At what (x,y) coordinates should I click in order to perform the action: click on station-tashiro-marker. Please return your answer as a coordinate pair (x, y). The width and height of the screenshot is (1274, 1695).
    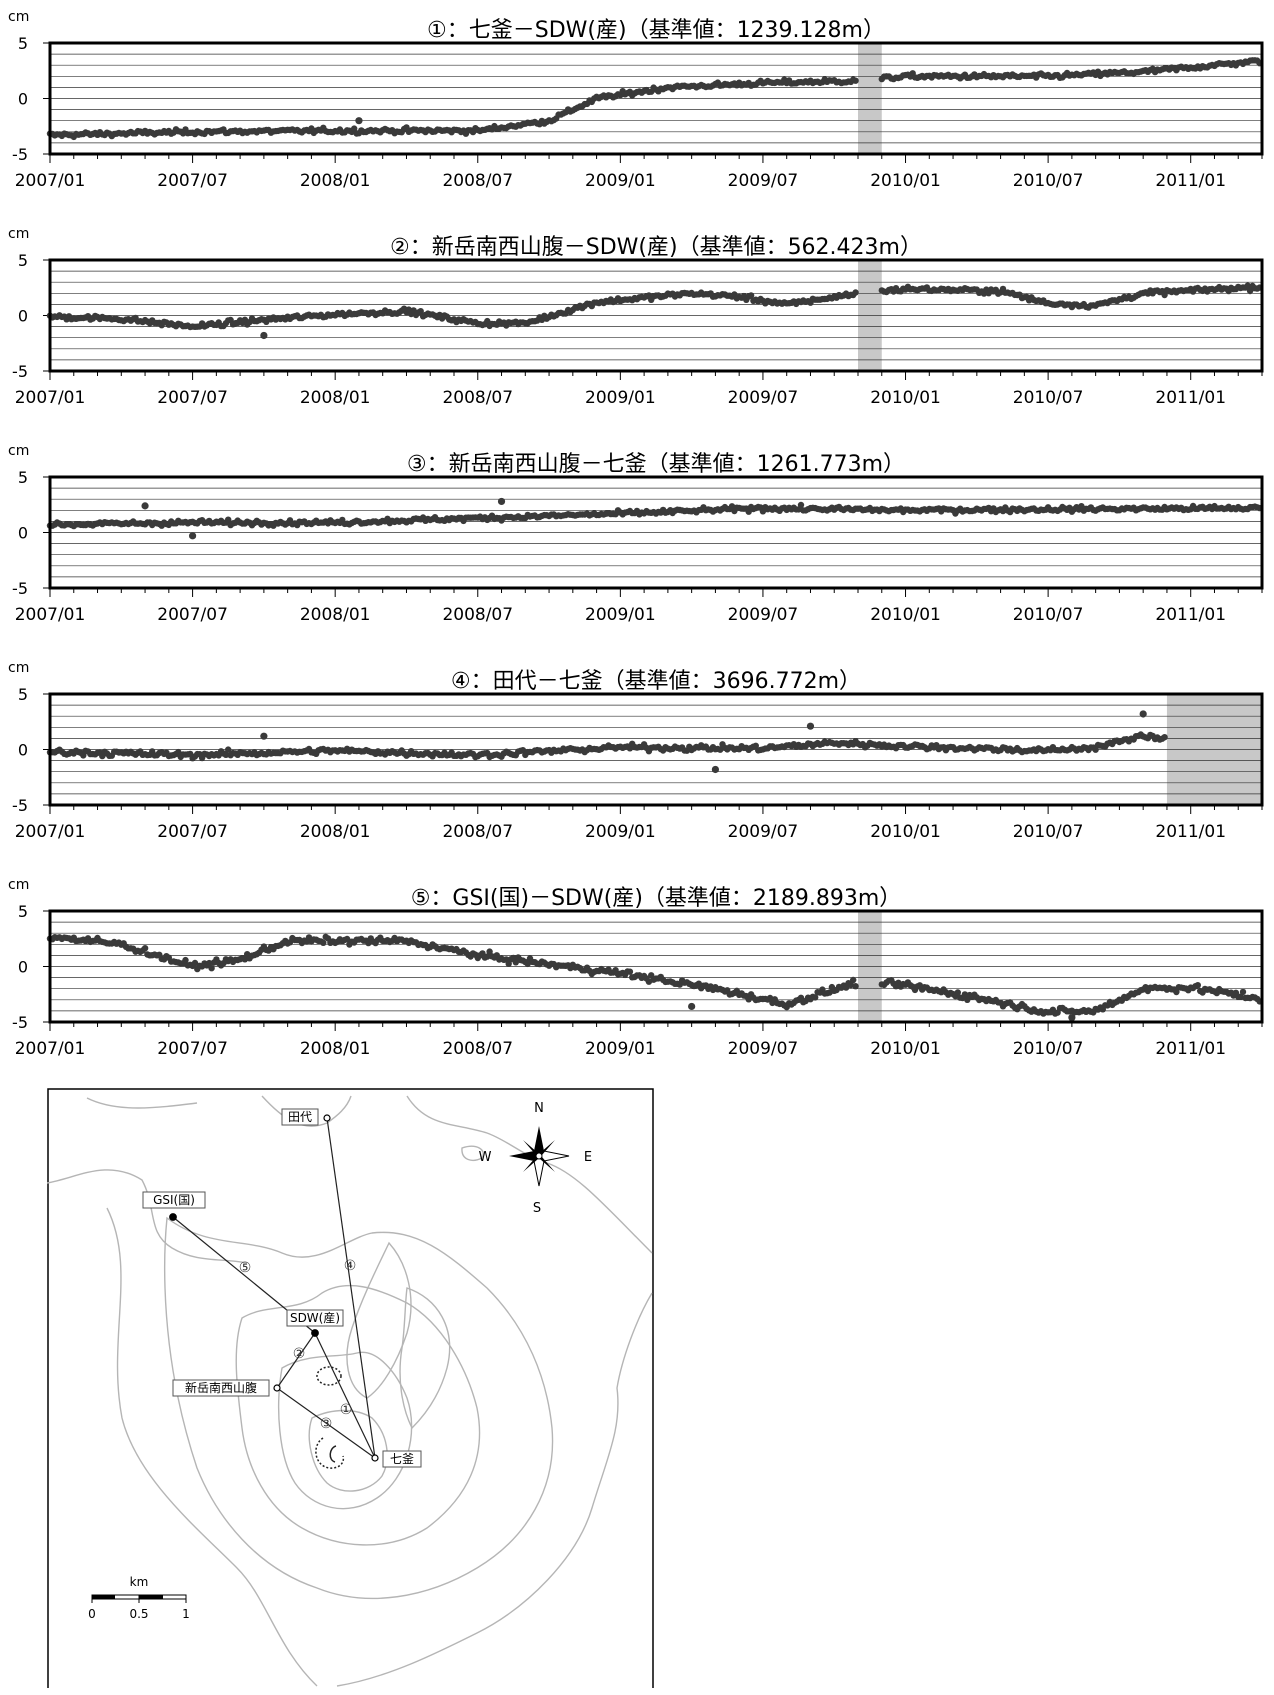
    Looking at the image, I should click on (327, 1118).